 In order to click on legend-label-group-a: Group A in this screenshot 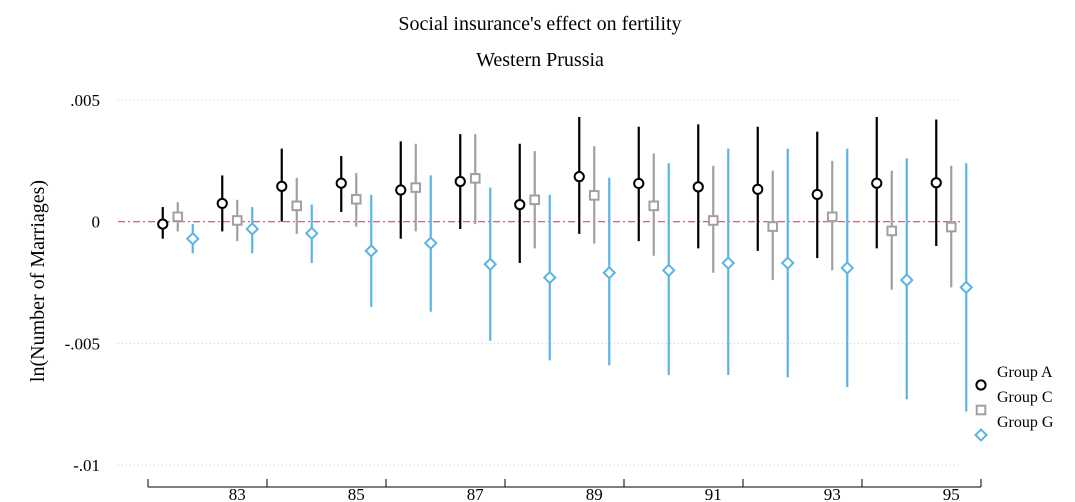, I will do `click(1025, 372)`.